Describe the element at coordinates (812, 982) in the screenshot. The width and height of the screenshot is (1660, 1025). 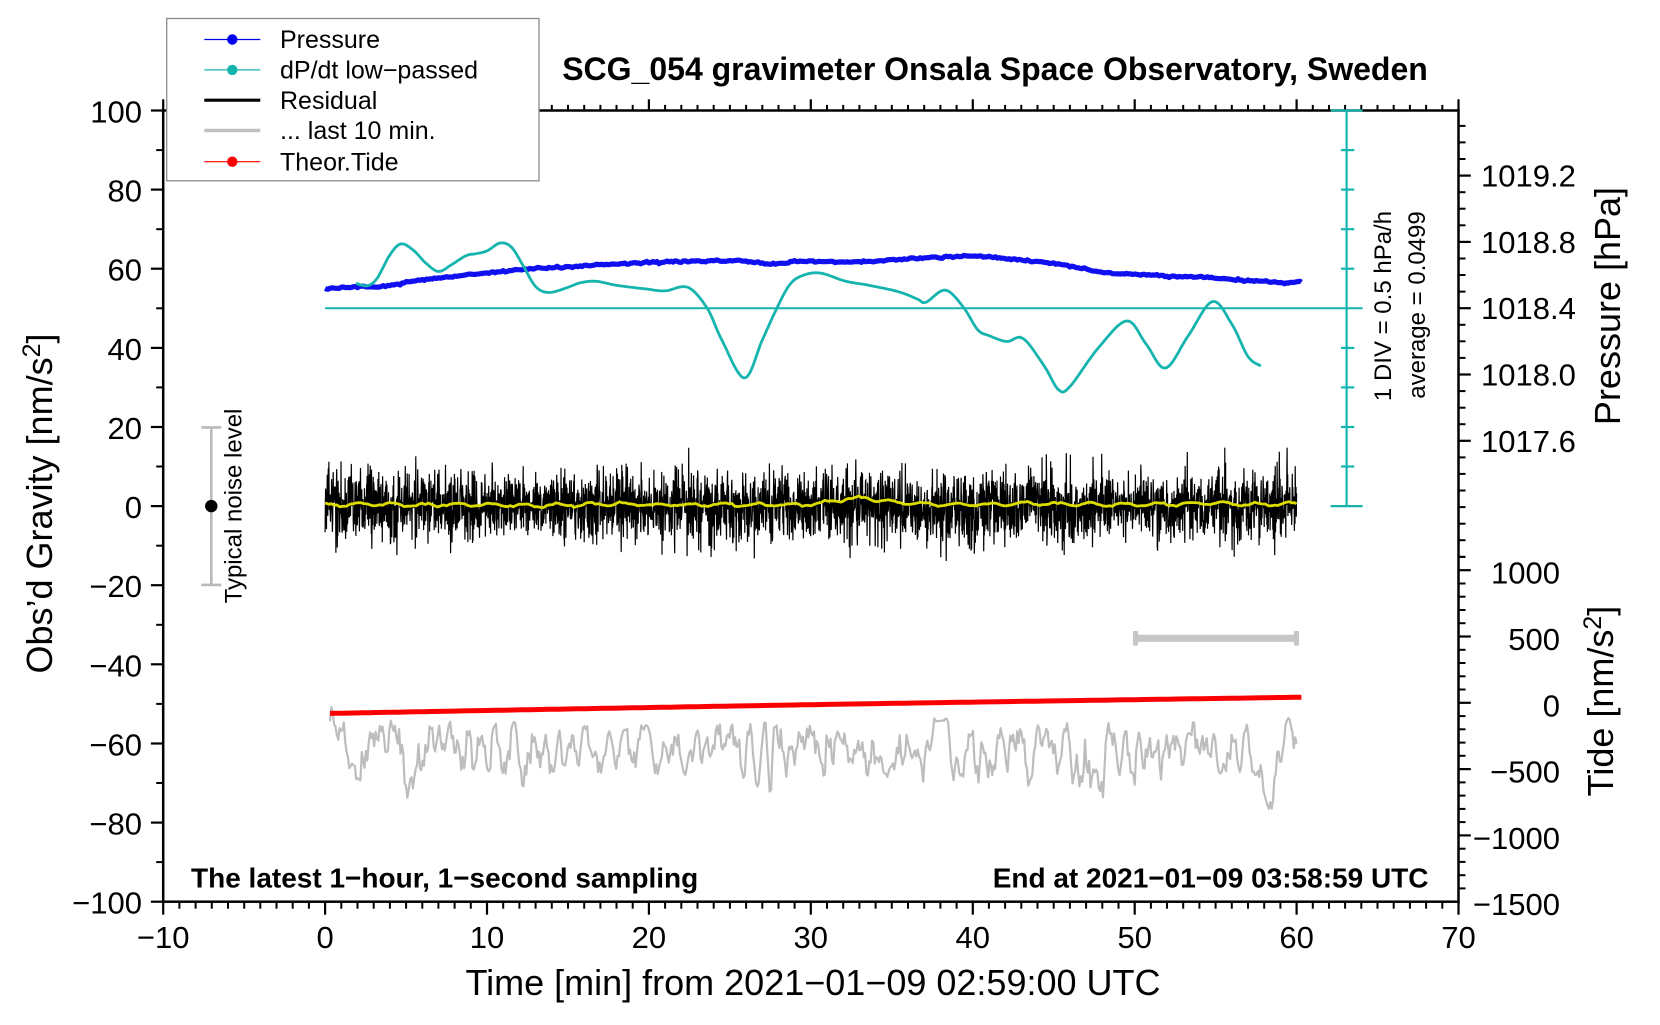
I see `svg-text:Time [min] from 2021−01−09 02:: Time [min] from 2021−01−09 02:59:00 UTC` at that location.